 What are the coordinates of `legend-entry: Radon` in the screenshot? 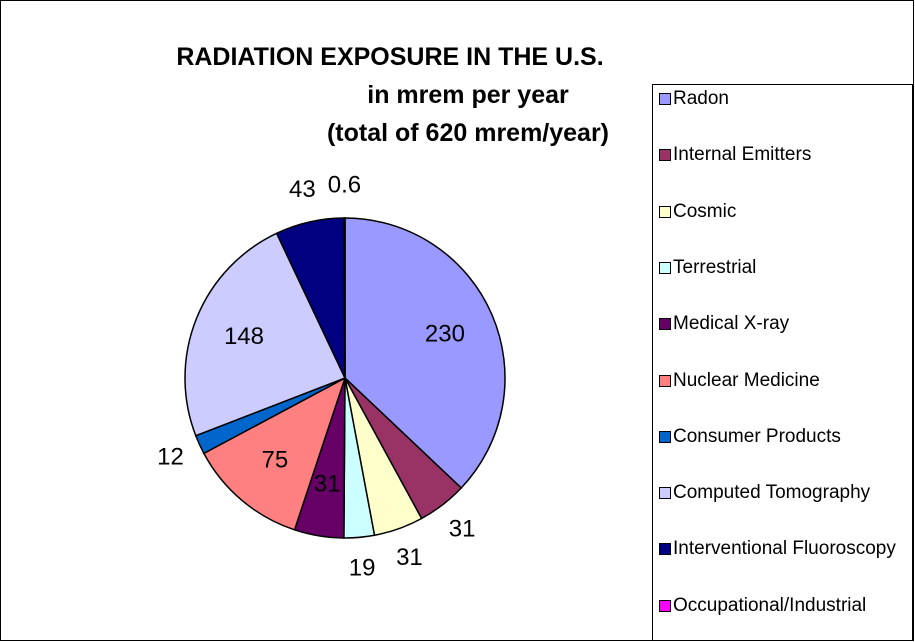 It's located at (781, 98).